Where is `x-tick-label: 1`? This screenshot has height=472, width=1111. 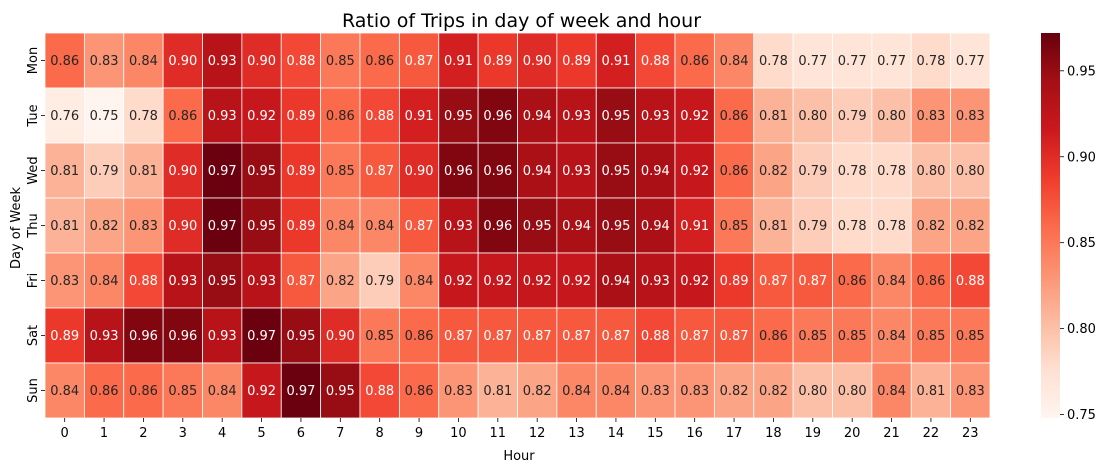 x-tick-label: 1 is located at coordinates (104, 433).